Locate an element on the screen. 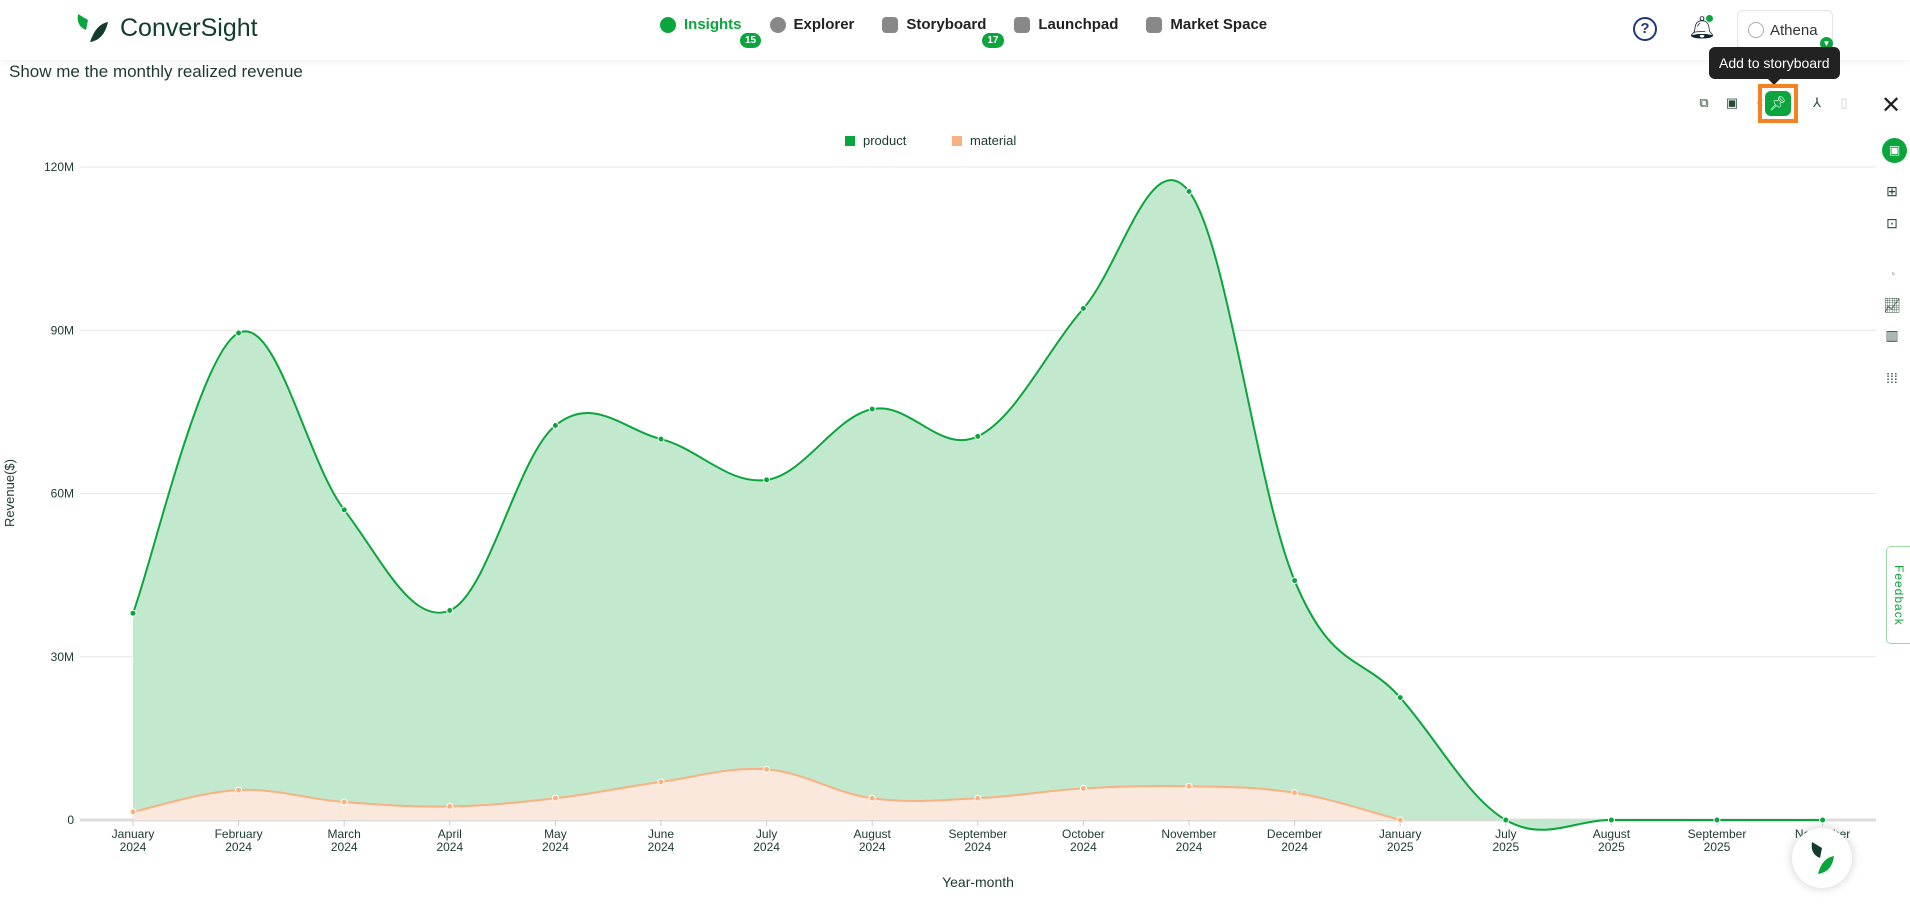 The image size is (1910, 908). chevron-down-icon: ▼ is located at coordinates (1826, 43).